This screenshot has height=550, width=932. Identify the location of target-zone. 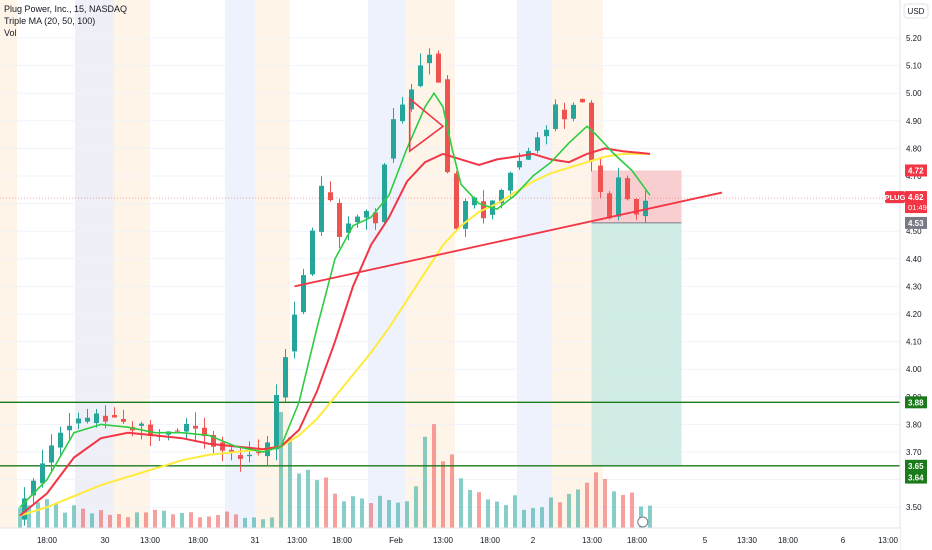
(636, 344).